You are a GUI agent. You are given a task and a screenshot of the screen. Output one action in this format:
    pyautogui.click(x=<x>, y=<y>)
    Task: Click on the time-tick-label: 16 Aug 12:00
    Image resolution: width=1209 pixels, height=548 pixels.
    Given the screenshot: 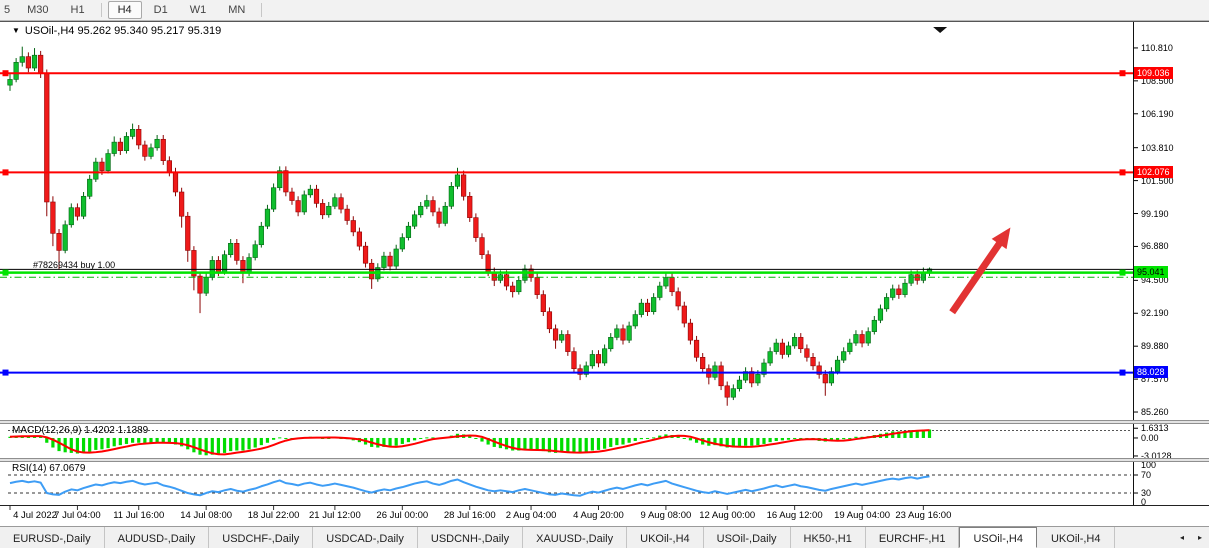 What is the action you would take?
    pyautogui.click(x=794, y=515)
    